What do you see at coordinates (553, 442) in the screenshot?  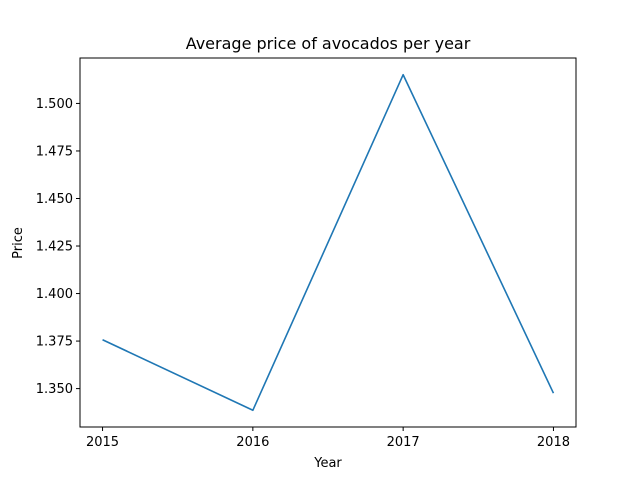 I see `x-tick-label: 2018` at bounding box center [553, 442].